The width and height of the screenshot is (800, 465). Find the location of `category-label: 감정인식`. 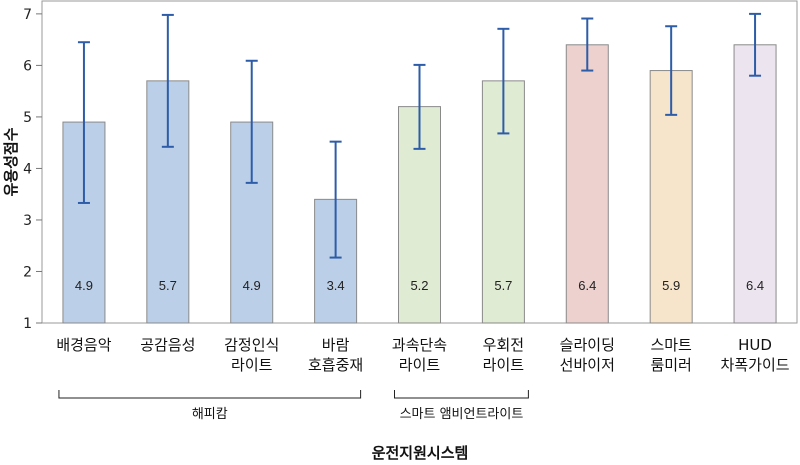

category-label: 감정인식 is located at coordinates (251, 345).